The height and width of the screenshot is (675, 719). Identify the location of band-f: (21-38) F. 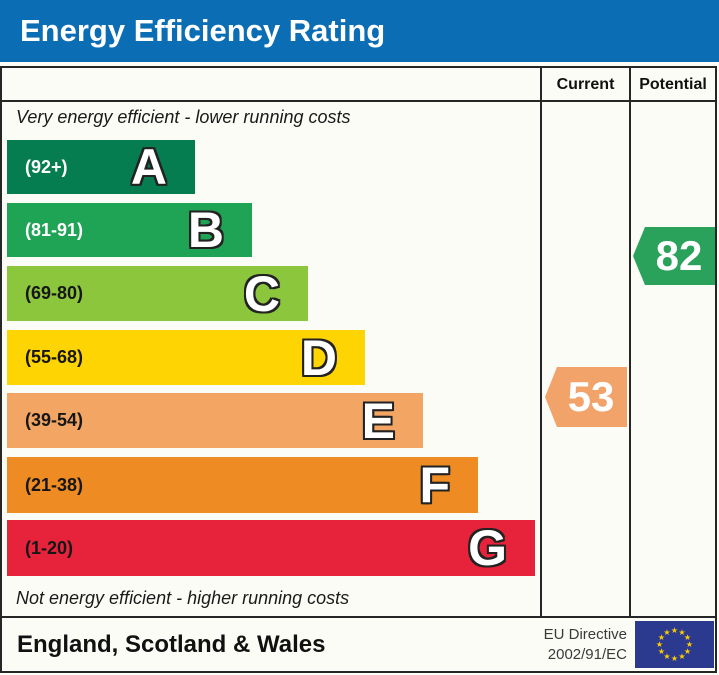
(242, 485).